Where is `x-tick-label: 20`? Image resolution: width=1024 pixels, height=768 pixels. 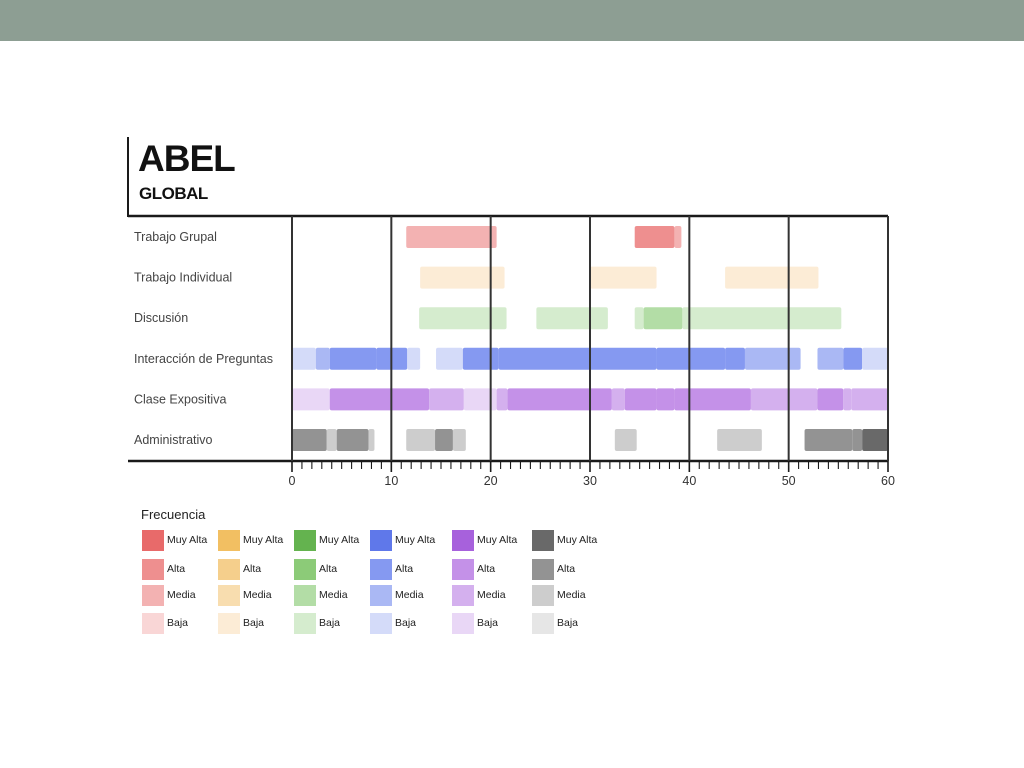
x-tick-label: 20 is located at coordinates (491, 481).